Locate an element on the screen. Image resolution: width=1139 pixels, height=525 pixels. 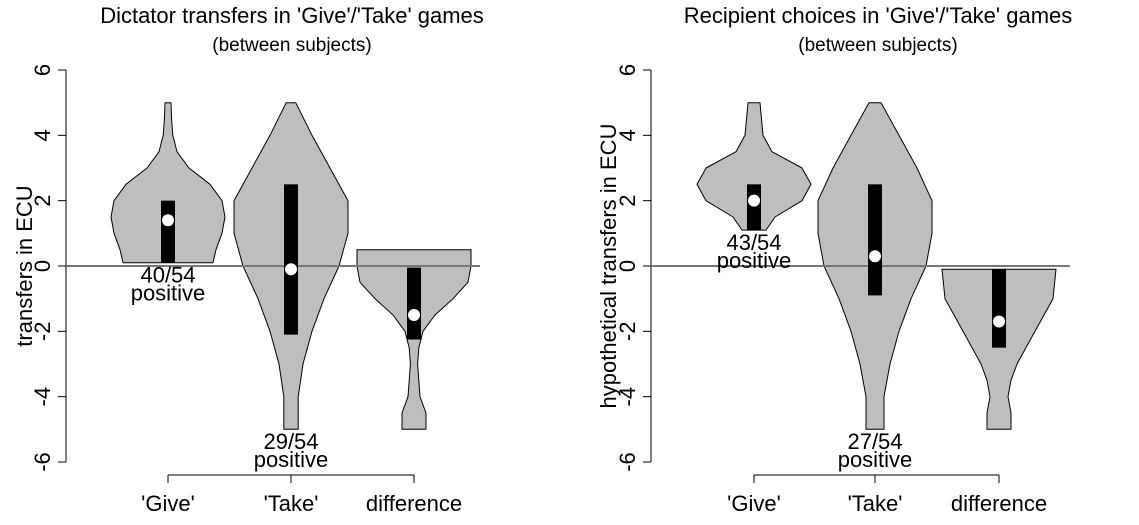
annotation: 27/54 is located at coordinates (874, 441).